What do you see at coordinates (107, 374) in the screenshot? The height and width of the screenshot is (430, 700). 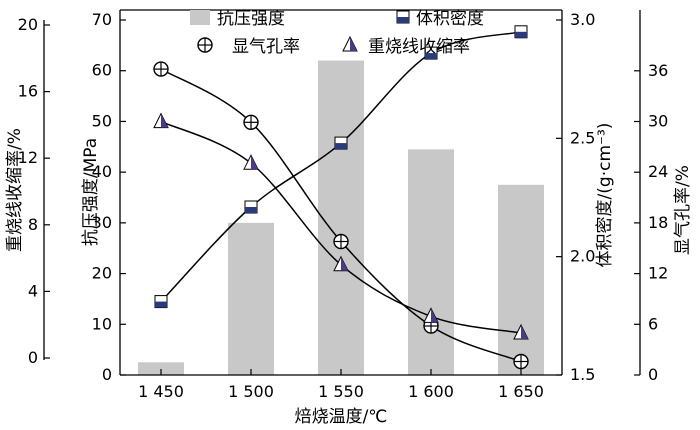 I see `strength-tick-label: 0` at bounding box center [107, 374].